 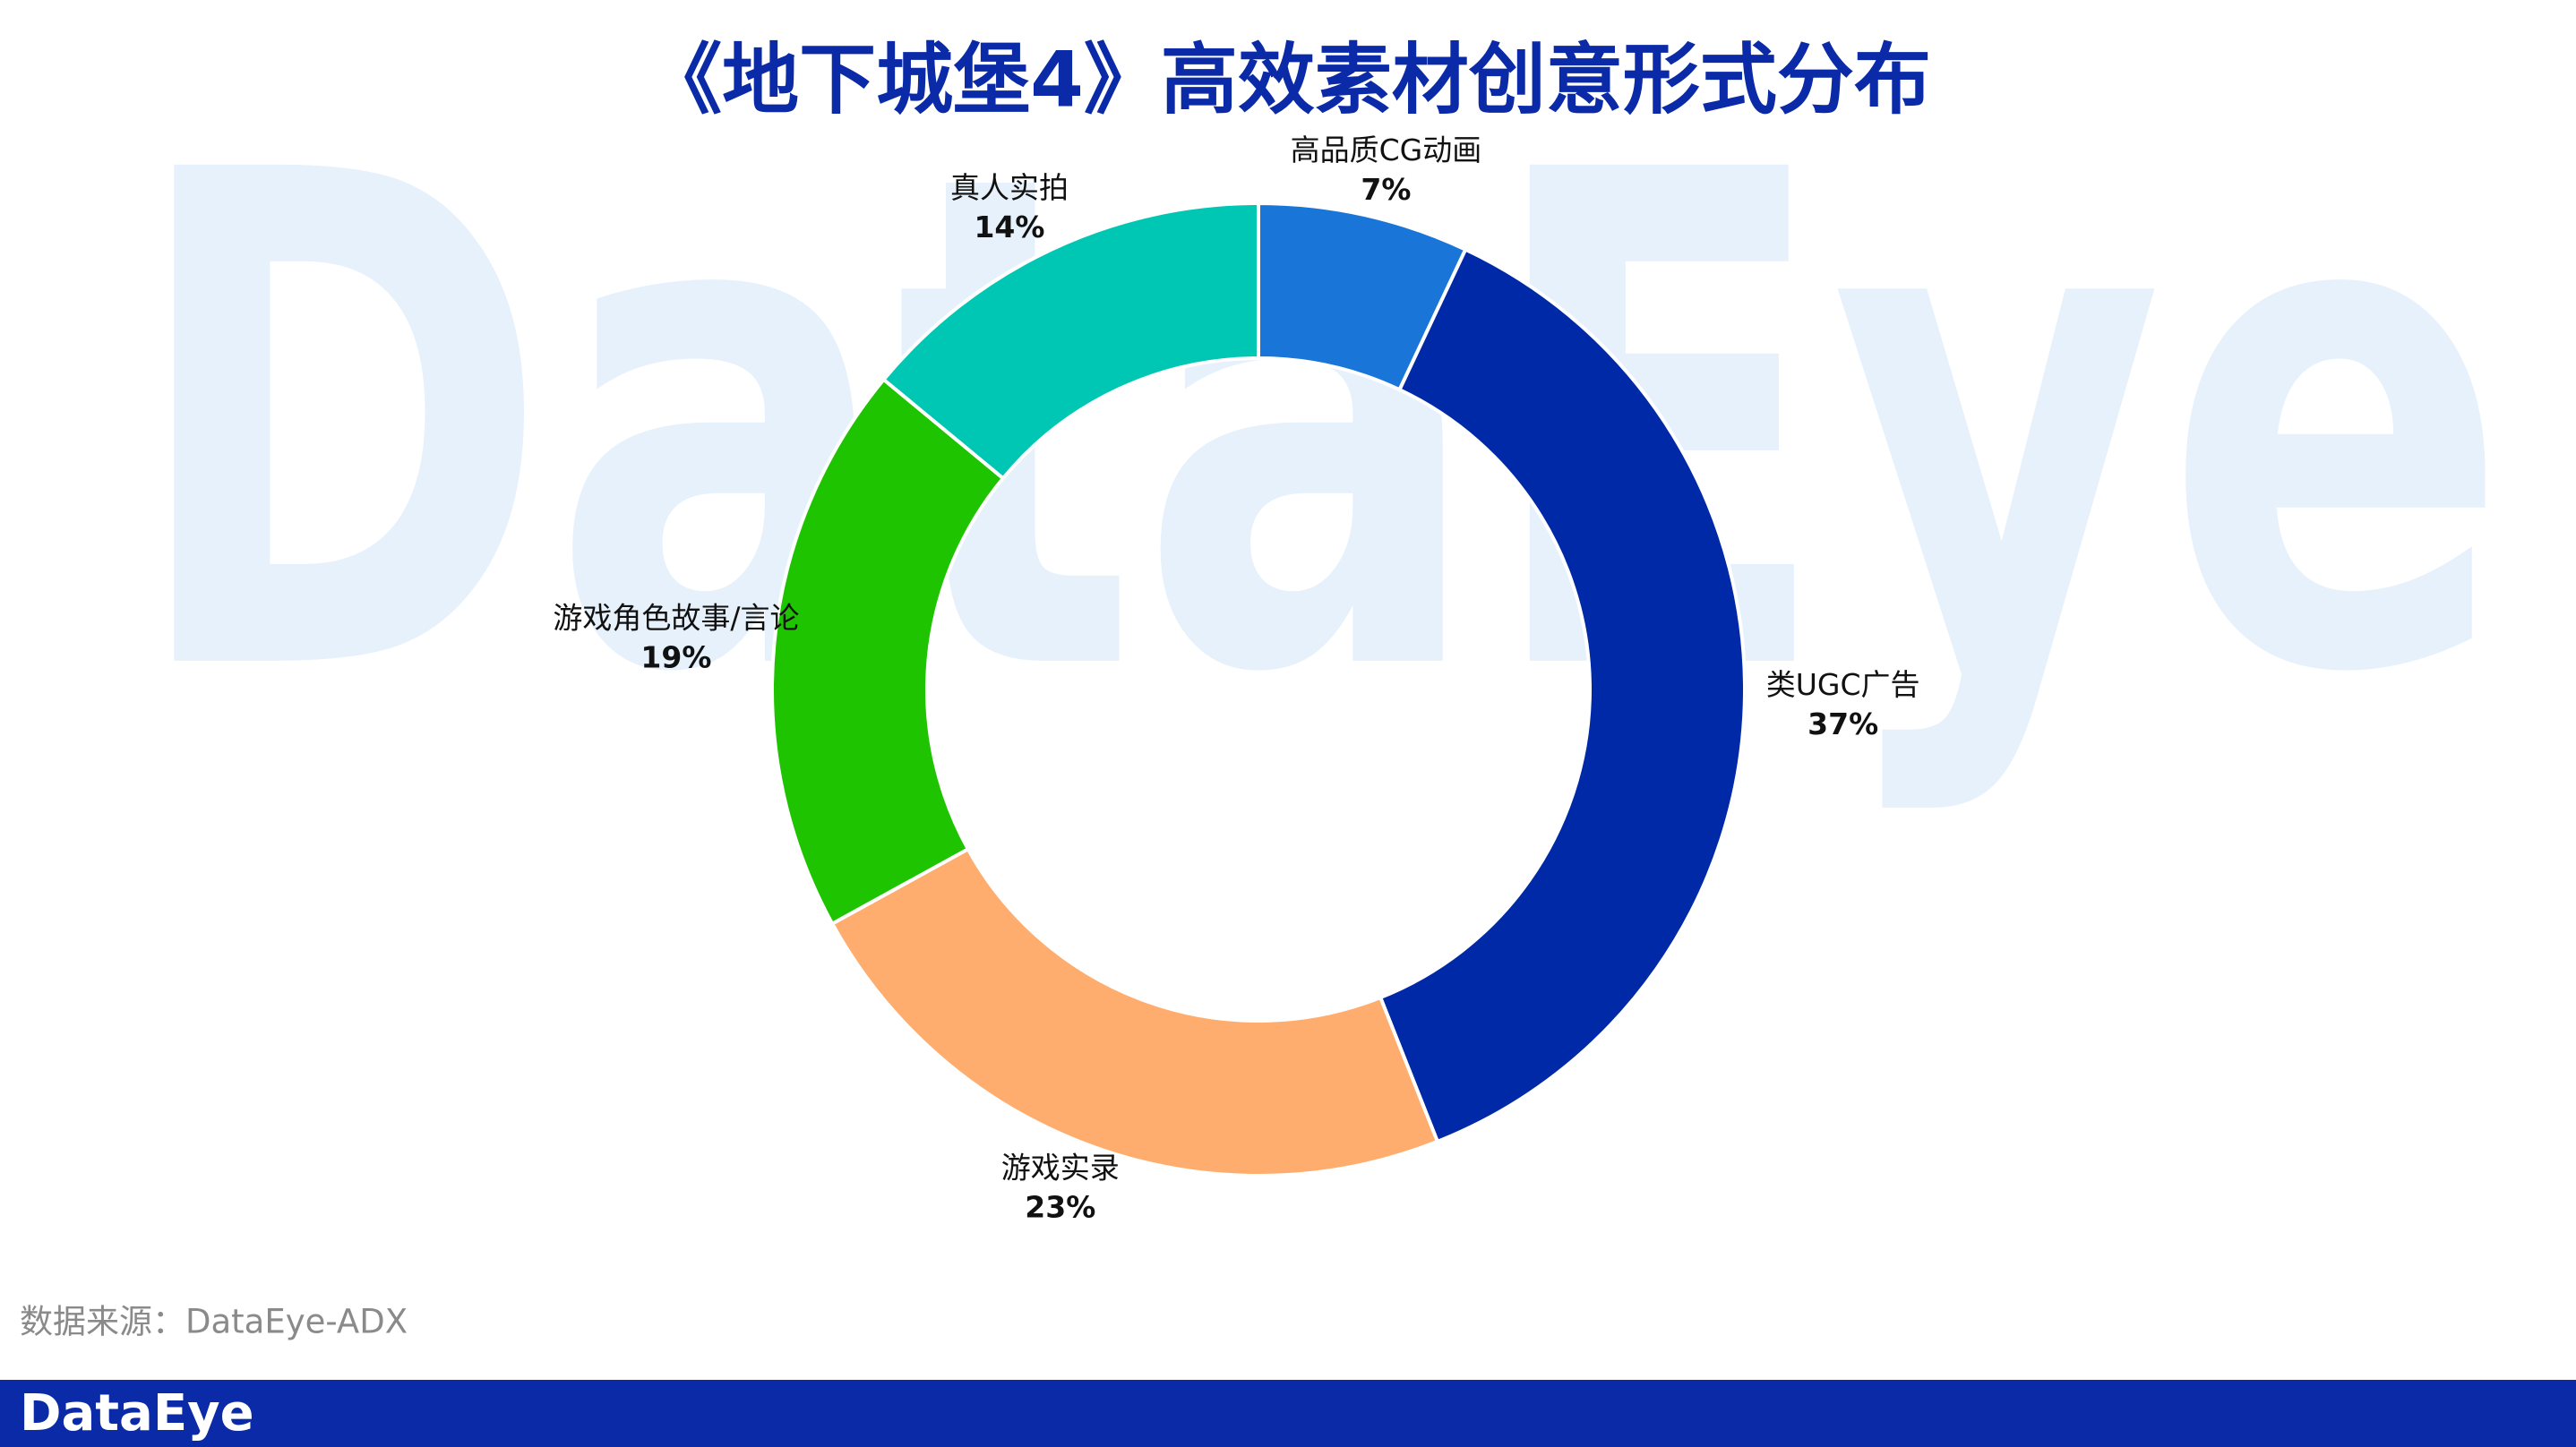 What do you see at coordinates (676, 618) in the screenshot?
I see `segment-label: 游戏角色故事/言论` at bounding box center [676, 618].